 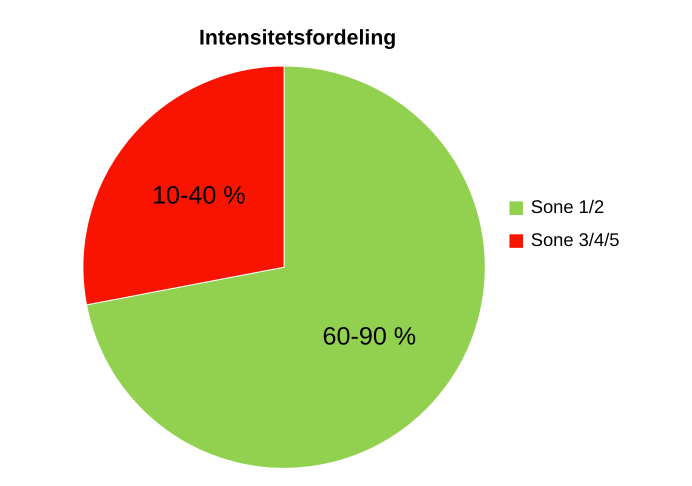 I want to click on legend-label: Sone 3/4/5, so click(x=575, y=239).